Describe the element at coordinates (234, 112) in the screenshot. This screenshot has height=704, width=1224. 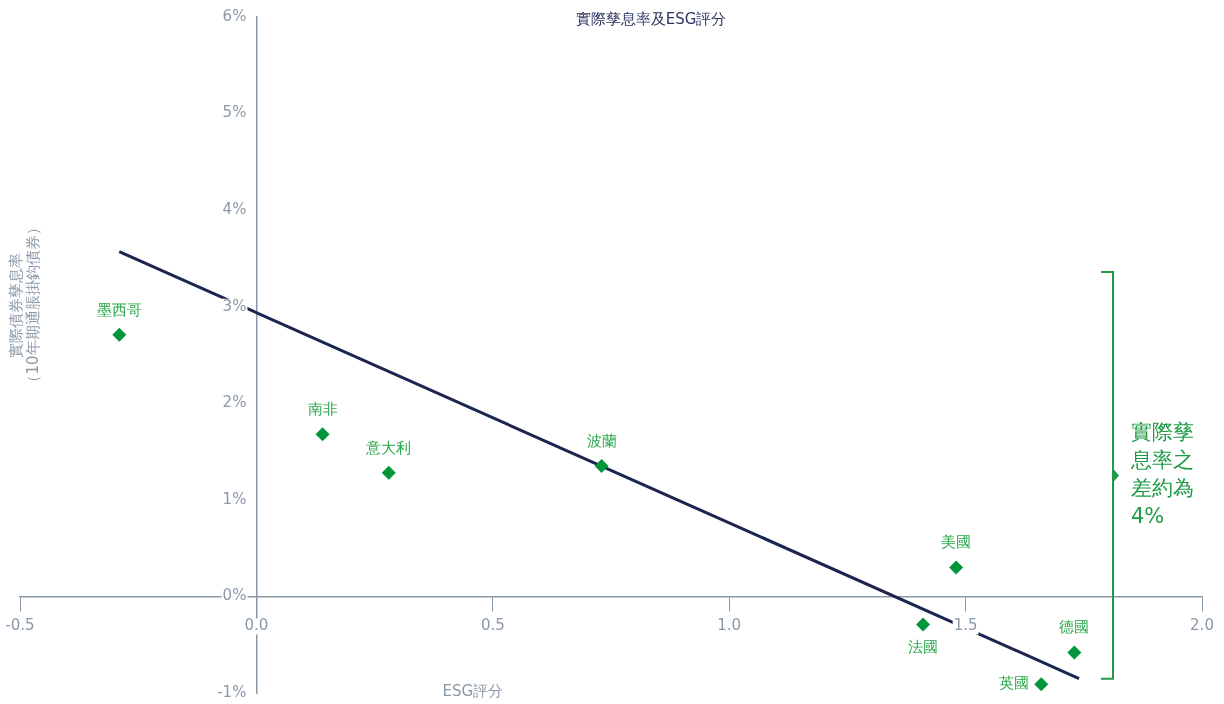
I see `y-tick-label: 5%` at that location.